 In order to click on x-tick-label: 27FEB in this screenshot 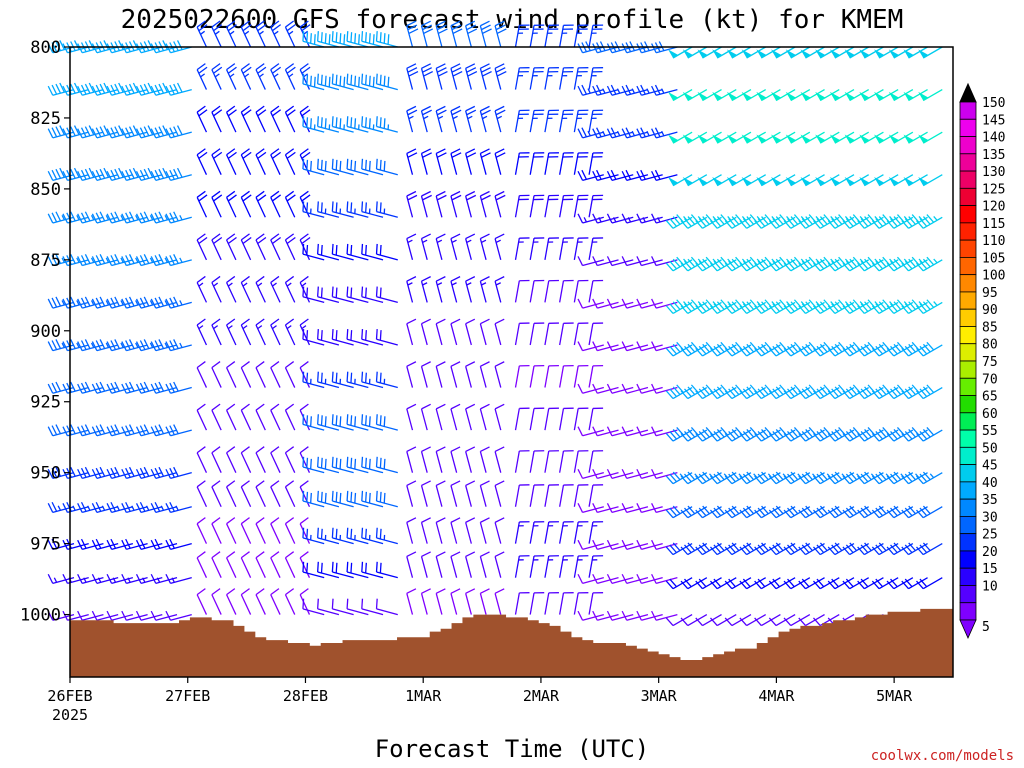, I will do `click(187, 696)`.